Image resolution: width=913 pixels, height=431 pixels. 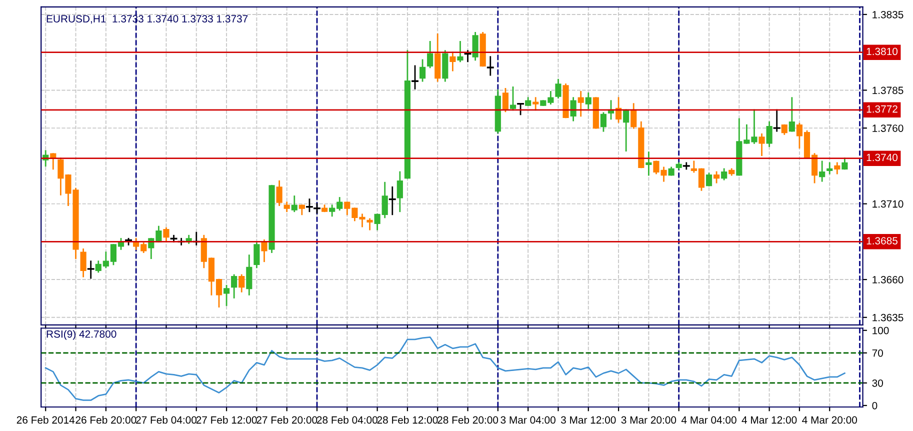 I want to click on ref-line-label: 1.3810, so click(x=882, y=52).